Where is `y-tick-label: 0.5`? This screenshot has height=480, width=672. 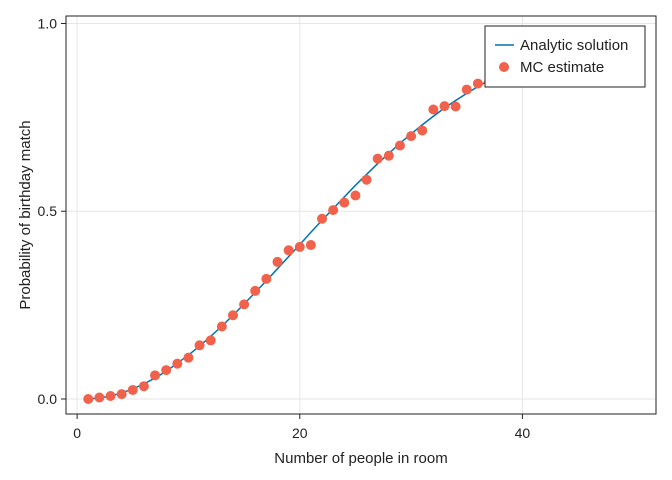
y-tick-label: 0.5 is located at coordinates (48, 211).